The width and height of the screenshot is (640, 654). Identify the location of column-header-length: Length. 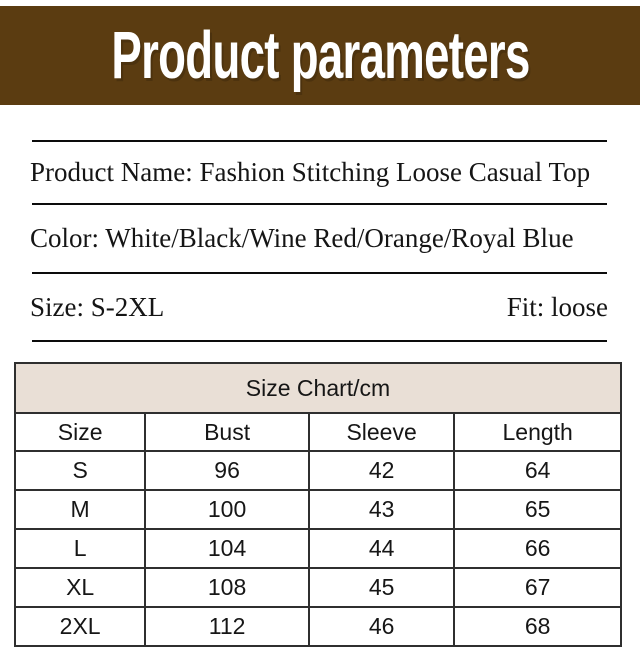
(537, 432).